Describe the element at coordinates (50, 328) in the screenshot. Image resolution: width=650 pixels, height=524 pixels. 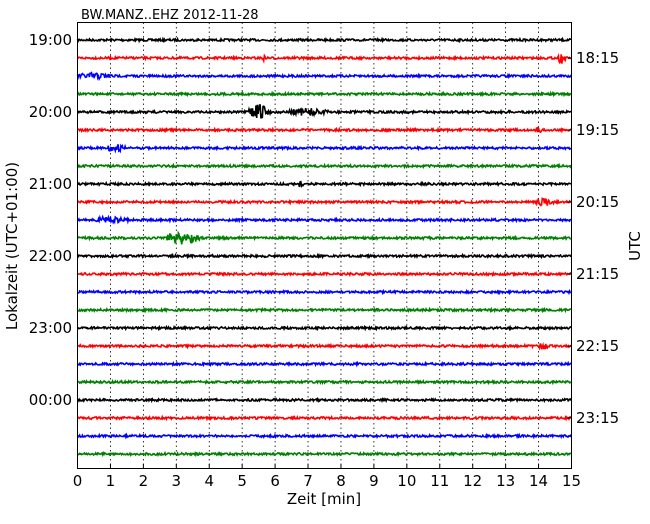
I see `y-tick-label-left: 23:00` at that location.